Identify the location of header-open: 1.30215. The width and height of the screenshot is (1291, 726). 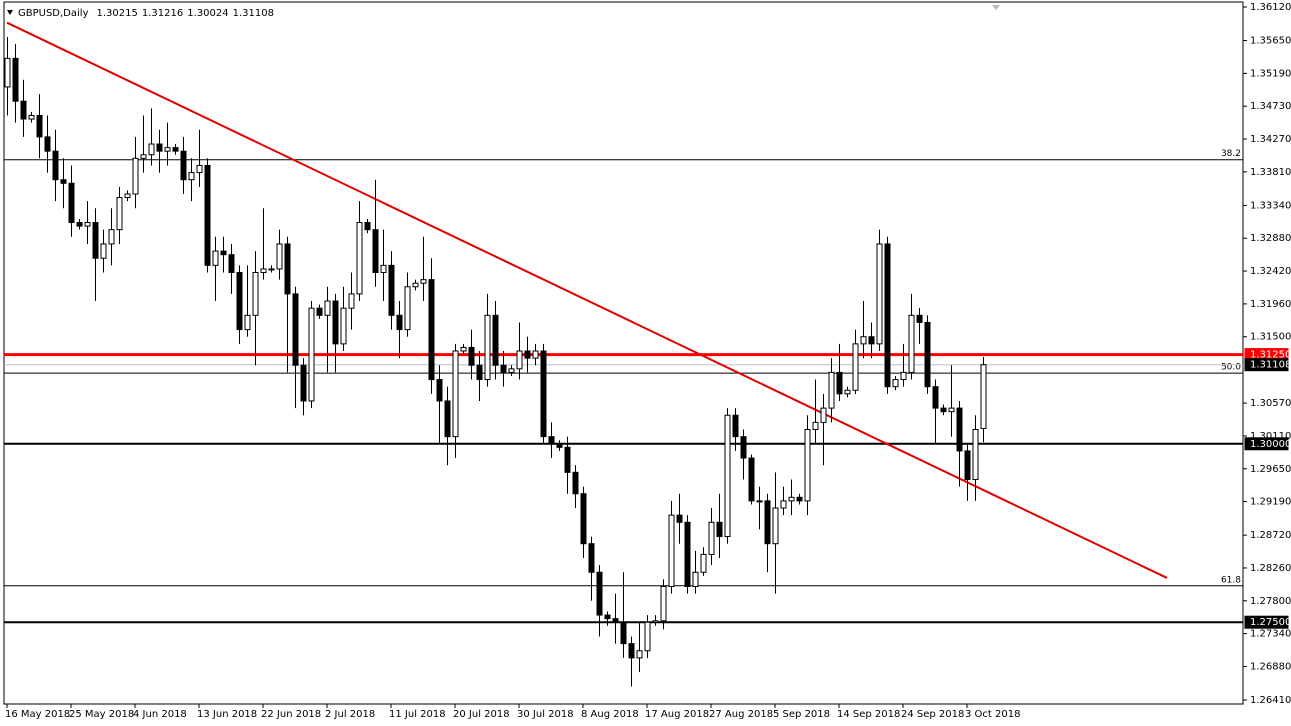
(117, 13).